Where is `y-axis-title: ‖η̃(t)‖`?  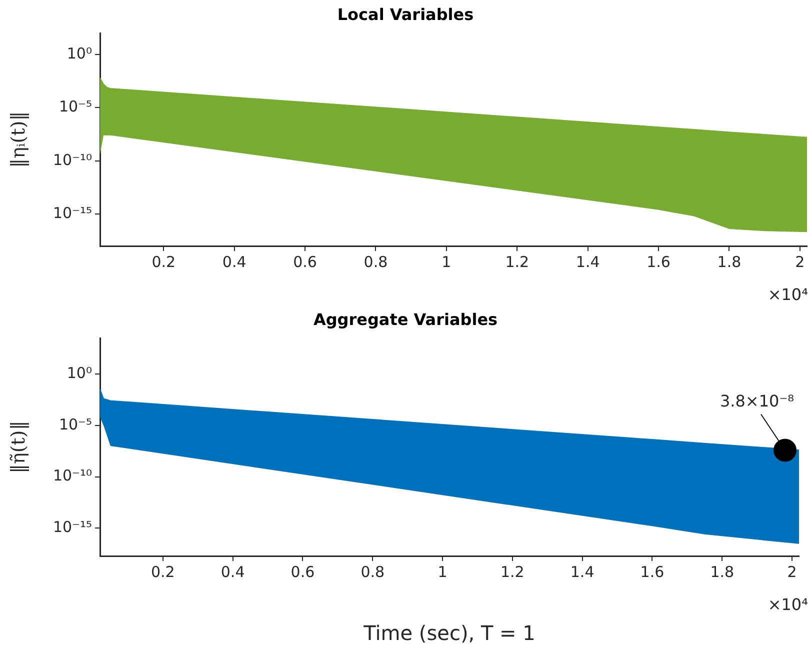
y-axis-title: ‖η̃(t)‖ is located at coordinates (18, 447).